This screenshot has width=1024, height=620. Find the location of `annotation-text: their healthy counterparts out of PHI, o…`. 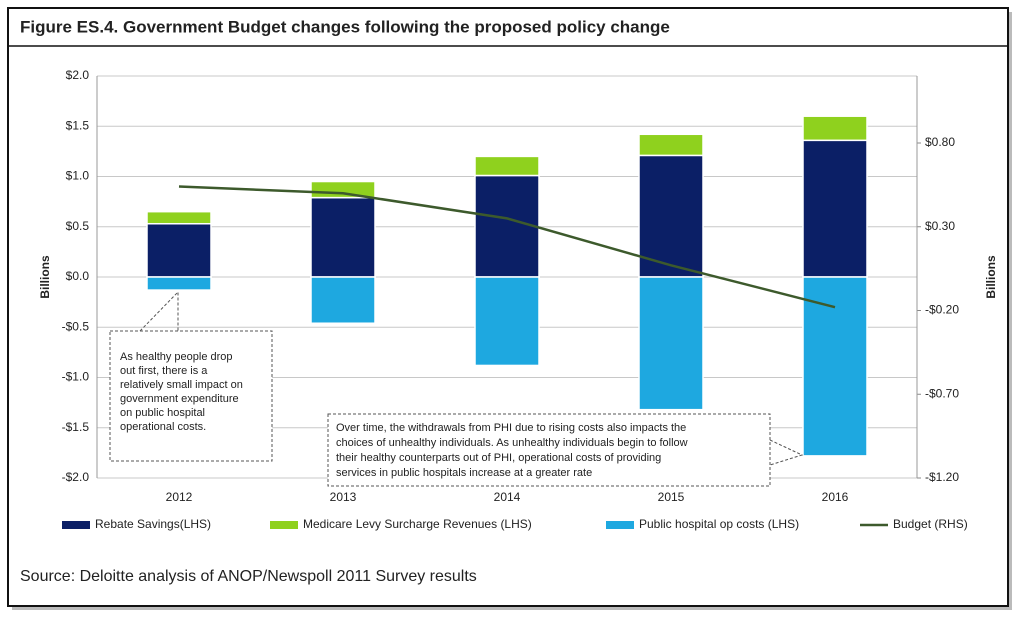

annotation-text: their healthy counterparts out of PHI, o… is located at coordinates (498, 458).